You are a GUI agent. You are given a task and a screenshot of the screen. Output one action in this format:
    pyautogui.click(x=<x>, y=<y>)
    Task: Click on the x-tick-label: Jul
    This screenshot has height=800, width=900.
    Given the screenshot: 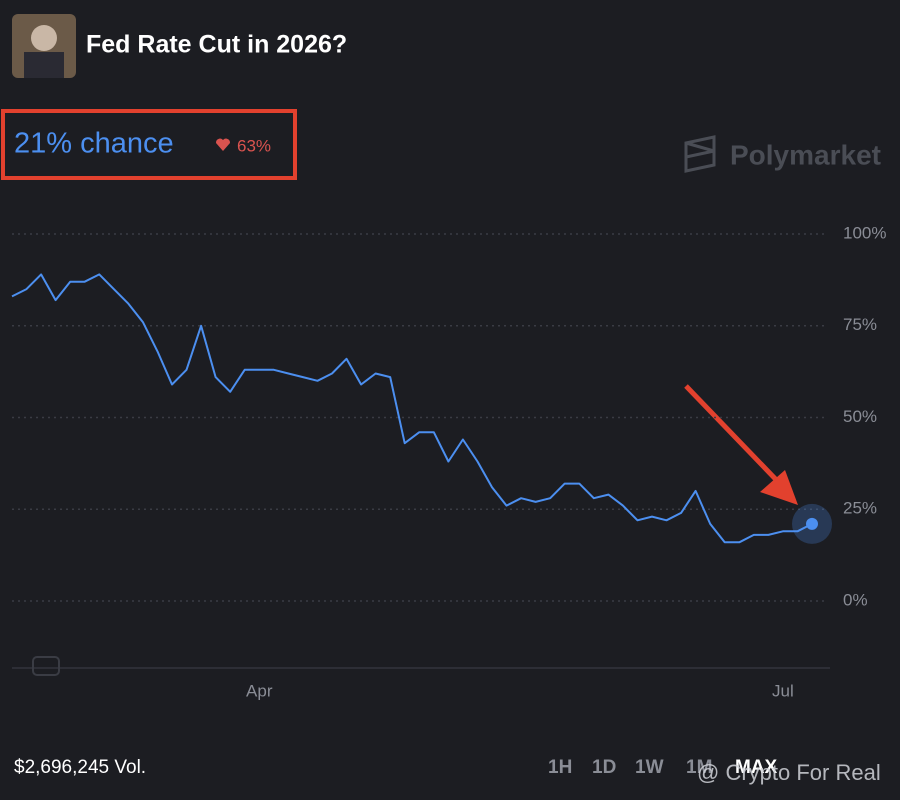 What is the action you would take?
    pyautogui.click(x=783, y=690)
    